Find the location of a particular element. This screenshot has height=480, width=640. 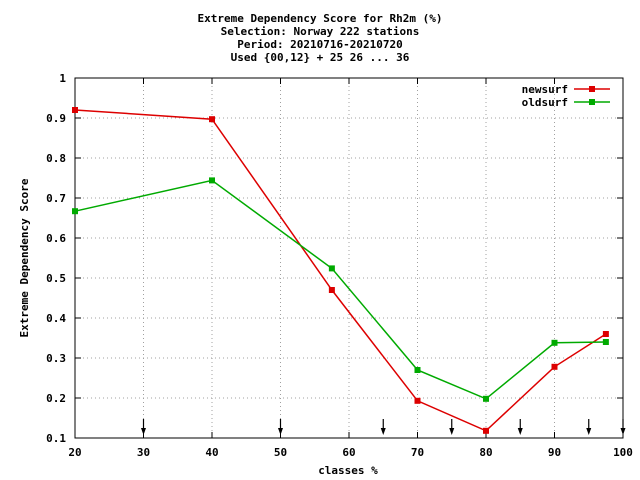

y-tick-label: 0.5 is located at coordinates (56, 278).